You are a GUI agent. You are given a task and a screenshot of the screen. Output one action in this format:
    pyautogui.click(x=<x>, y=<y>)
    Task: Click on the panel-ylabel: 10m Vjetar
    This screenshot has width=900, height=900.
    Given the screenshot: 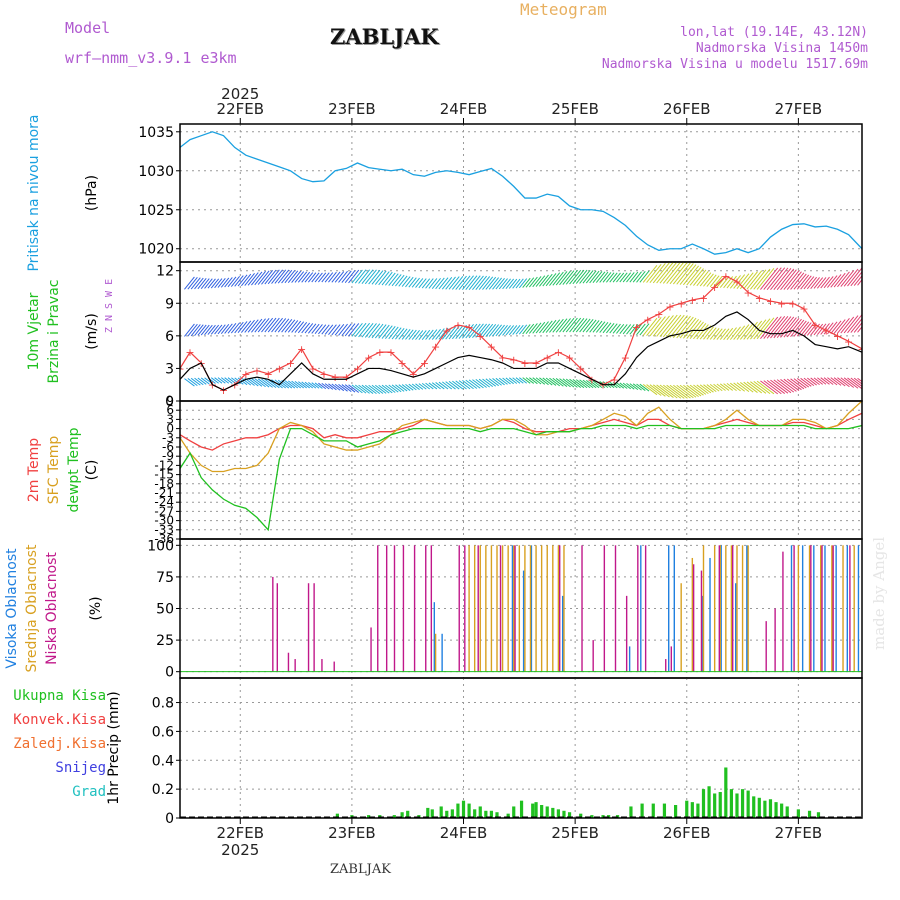 What is the action you would take?
    pyautogui.click(x=34, y=331)
    